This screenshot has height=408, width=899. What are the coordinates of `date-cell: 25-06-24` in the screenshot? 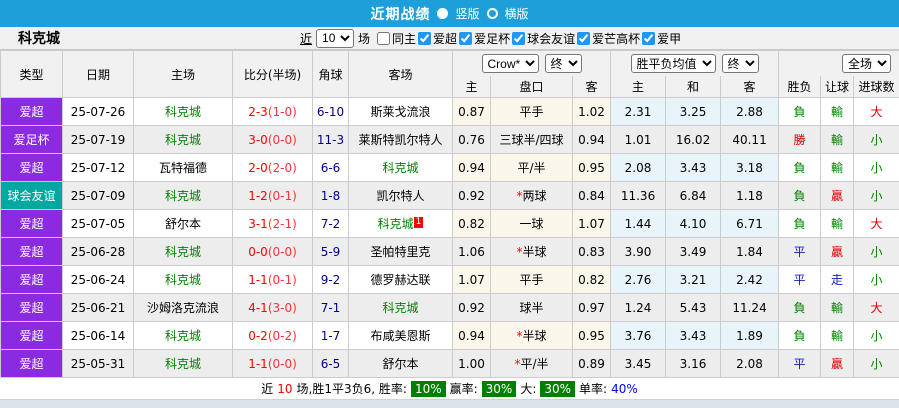 It's located at (98, 280).